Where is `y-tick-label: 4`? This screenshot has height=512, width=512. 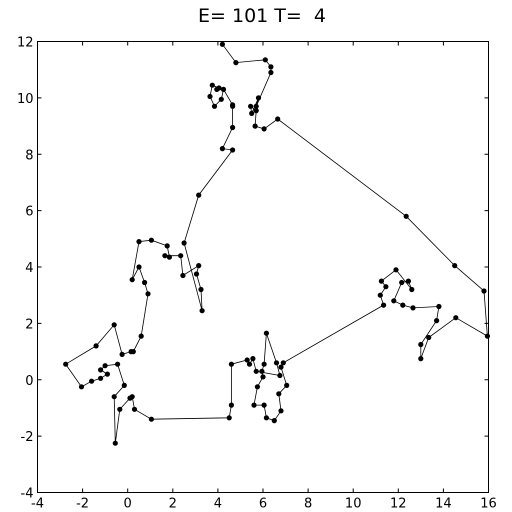 y-tick-label: 4 is located at coordinates (29, 268).